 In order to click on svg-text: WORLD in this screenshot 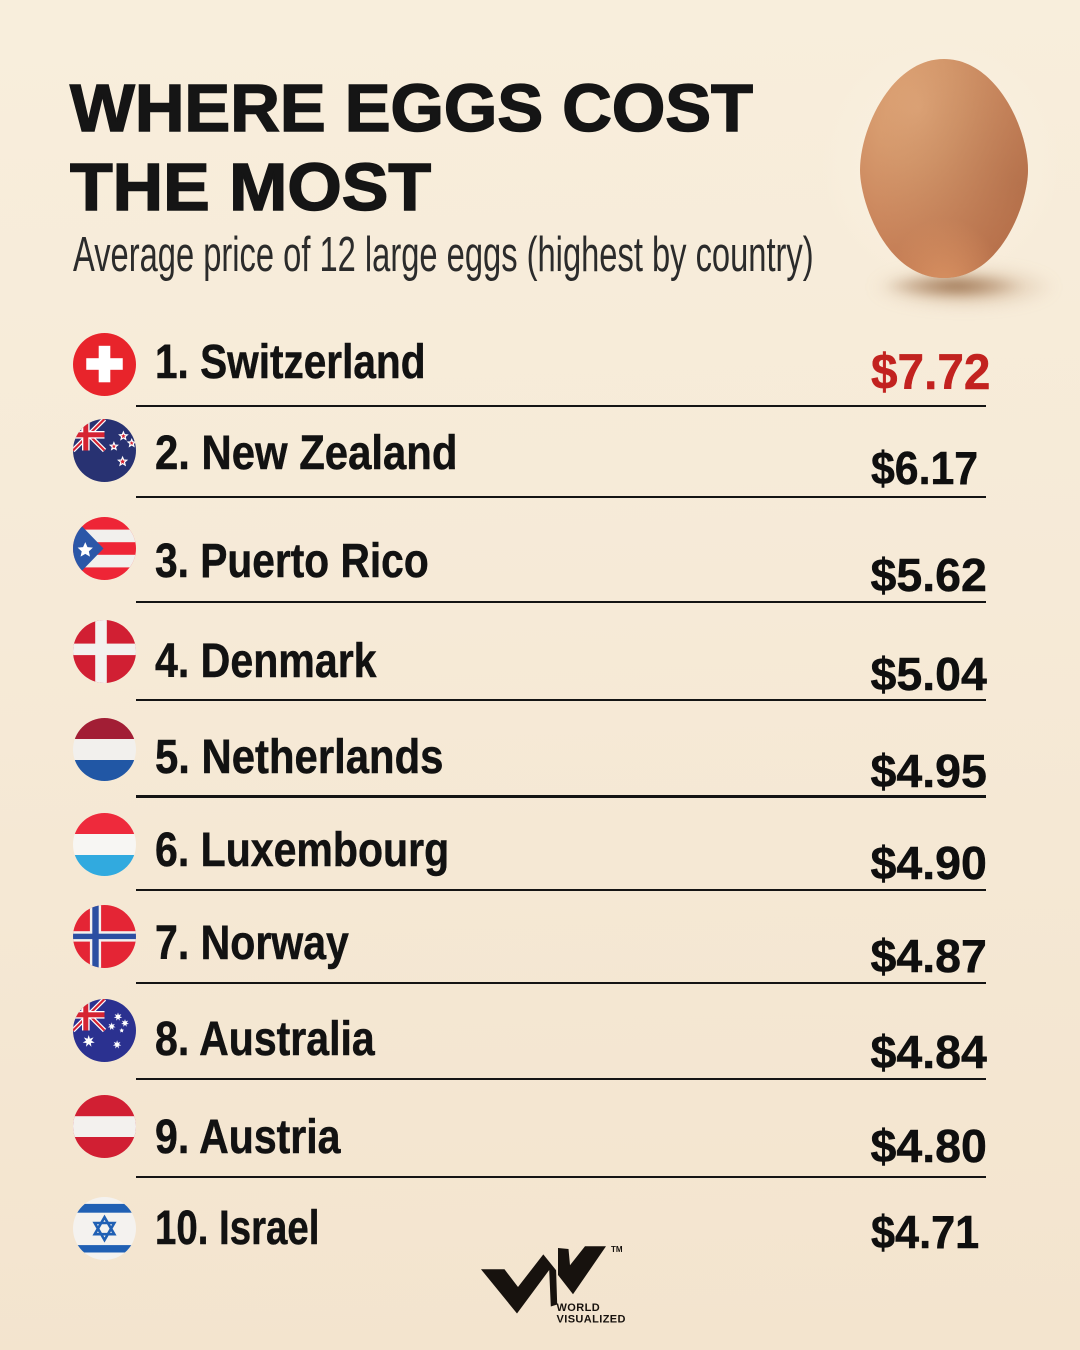, I will do `click(579, 1308)`.